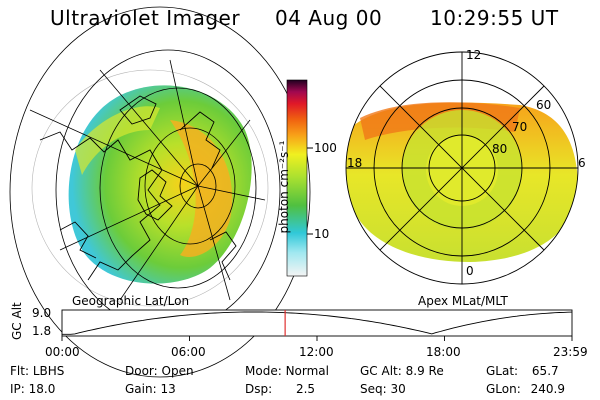 This screenshot has width=600, height=400. What do you see at coordinates (42, 331) in the screenshot?
I see `altitude-ytick-low: 1.8` at bounding box center [42, 331].